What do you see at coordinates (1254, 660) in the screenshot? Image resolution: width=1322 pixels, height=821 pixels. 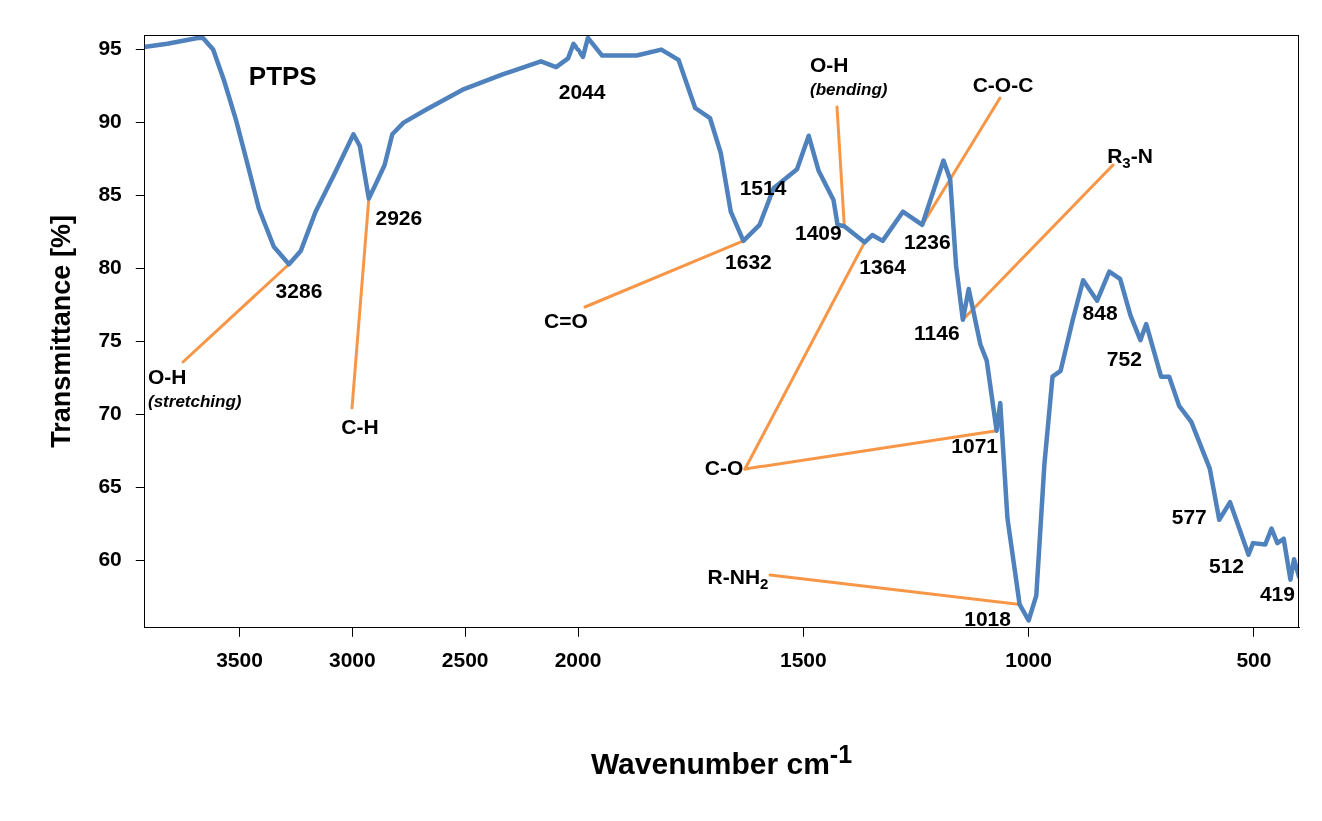 I see `x-tick-label: 500` at bounding box center [1254, 660].